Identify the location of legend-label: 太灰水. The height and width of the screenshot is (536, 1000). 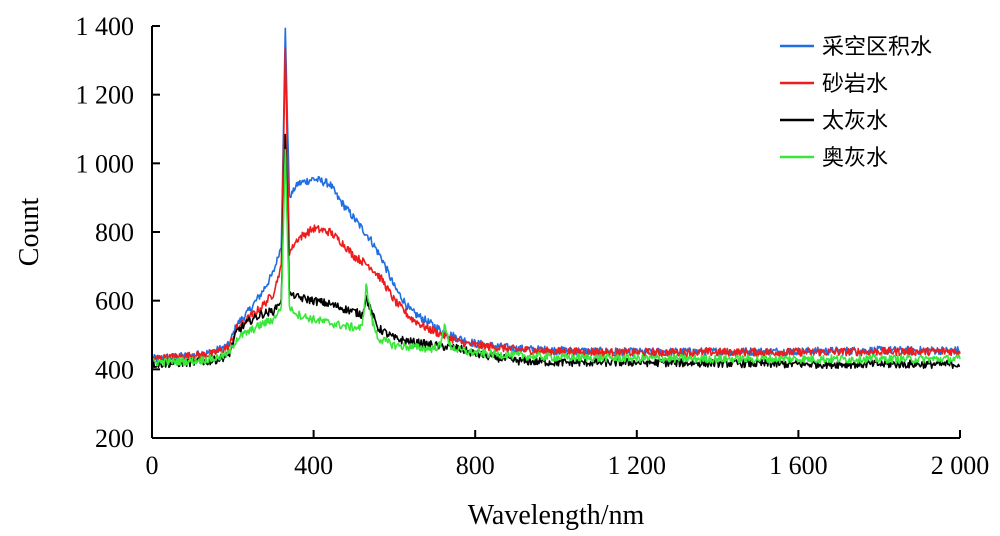
(855, 121).